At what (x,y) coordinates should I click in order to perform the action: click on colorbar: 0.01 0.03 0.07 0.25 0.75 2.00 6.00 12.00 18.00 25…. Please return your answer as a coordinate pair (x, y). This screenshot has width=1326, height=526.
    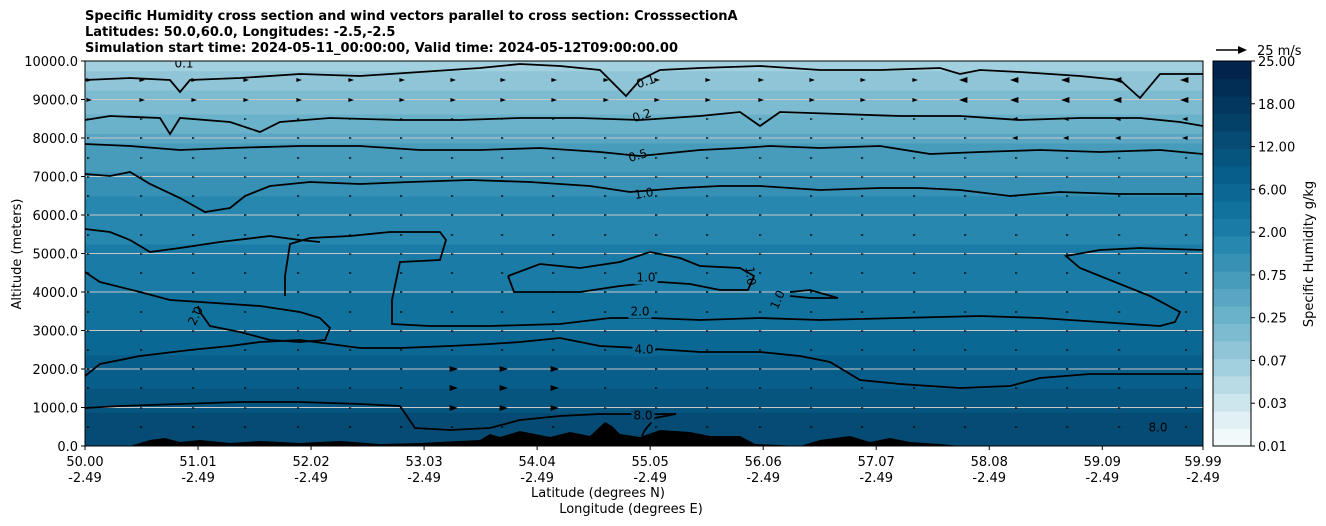
    Looking at the image, I should click on (1264, 255).